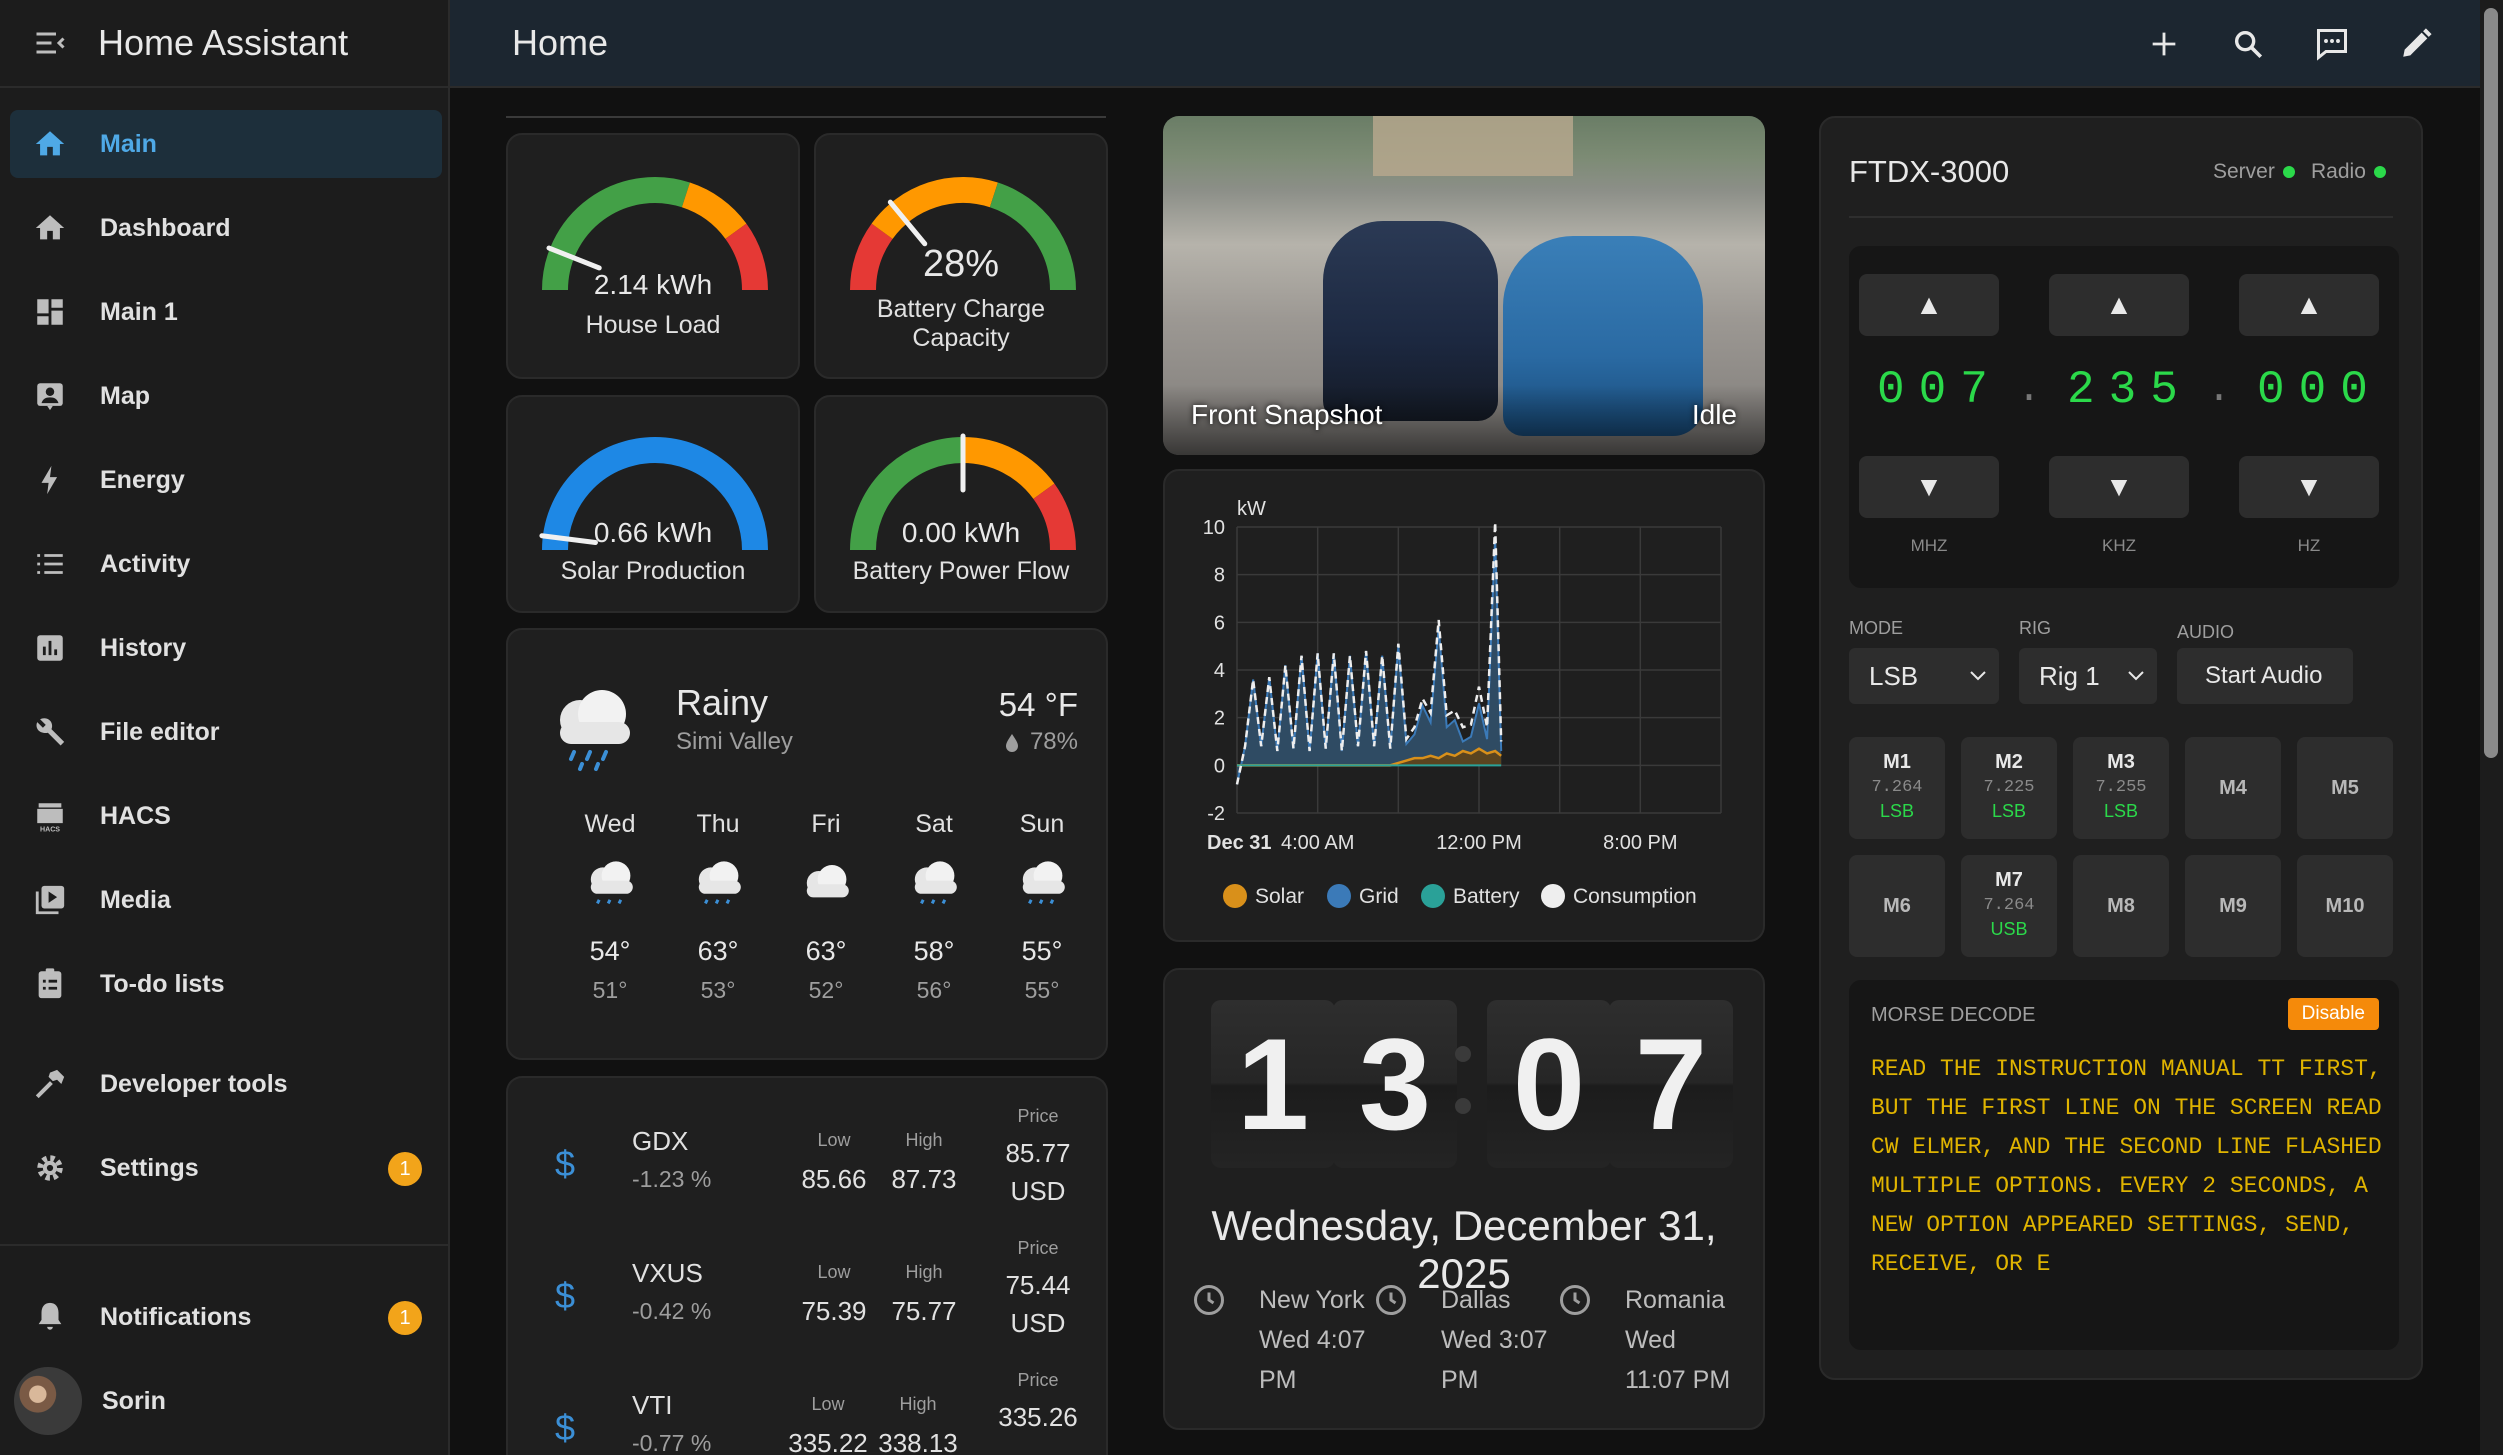 The width and height of the screenshot is (2503, 1455). What do you see at coordinates (226, 816) in the screenshot?
I see `sidebar-item-hacs: HACS HACS` at bounding box center [226, 816].